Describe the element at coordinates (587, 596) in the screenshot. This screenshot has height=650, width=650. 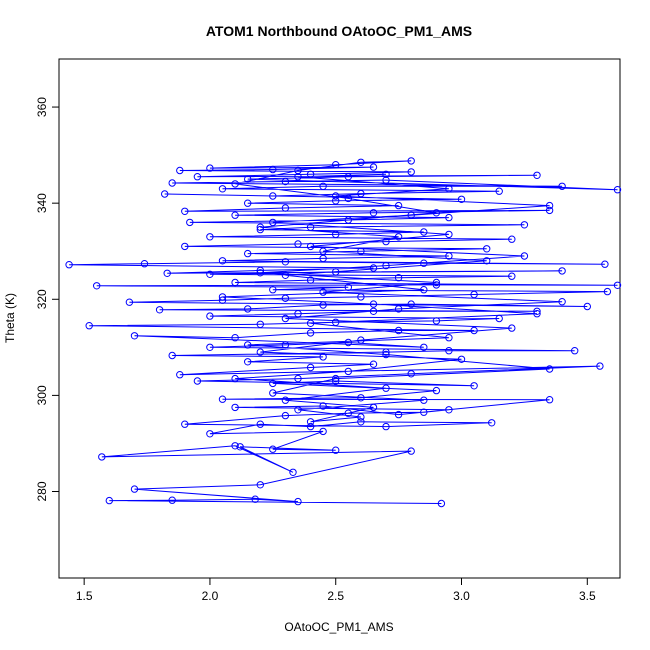
I see `x-tick-label: 3.5` at that location.